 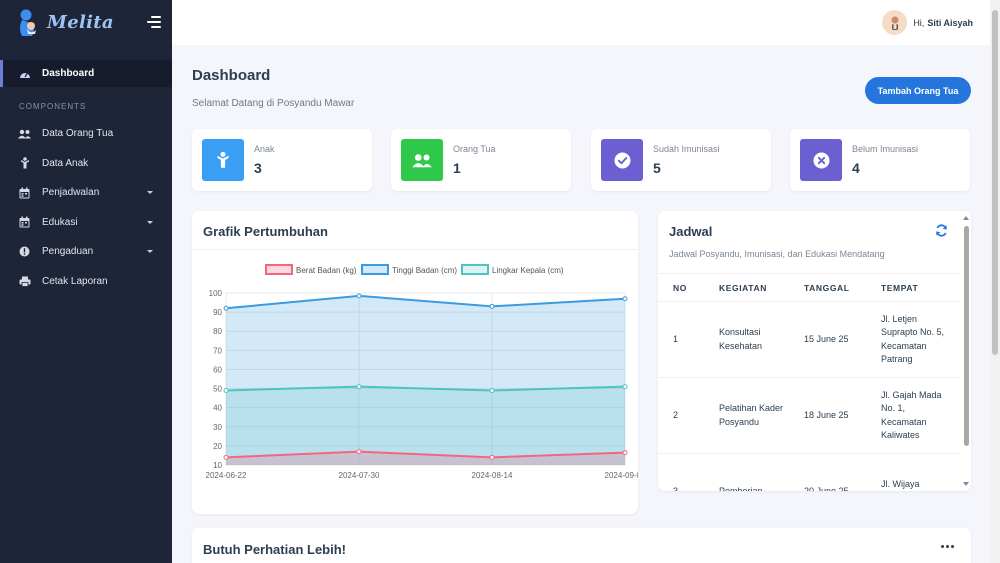 What do you see at coordinates (688, 287) in the screenshot?
I see `column-header: NO` at bounding box center [688, 287].